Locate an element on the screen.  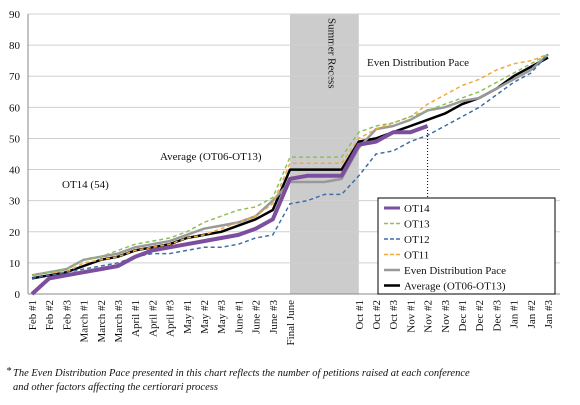
annotation: OT14 (54) is located at coordinates (85, 185).